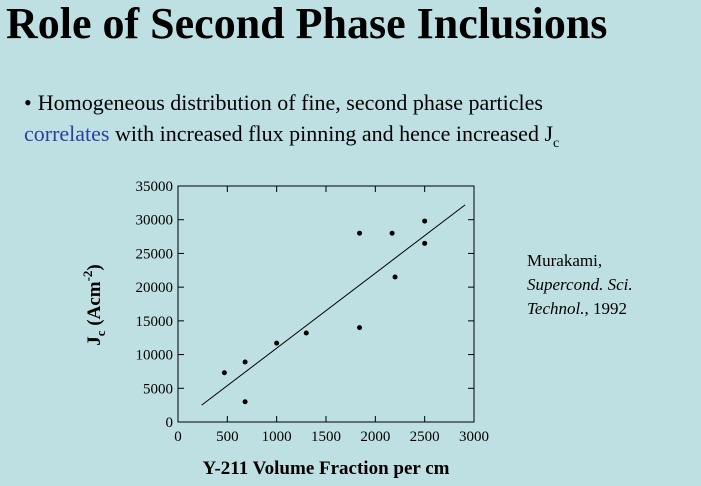 This screenshot has height=486, width=701. I want to click on y-tick-label: 30000, so click(155, 221).